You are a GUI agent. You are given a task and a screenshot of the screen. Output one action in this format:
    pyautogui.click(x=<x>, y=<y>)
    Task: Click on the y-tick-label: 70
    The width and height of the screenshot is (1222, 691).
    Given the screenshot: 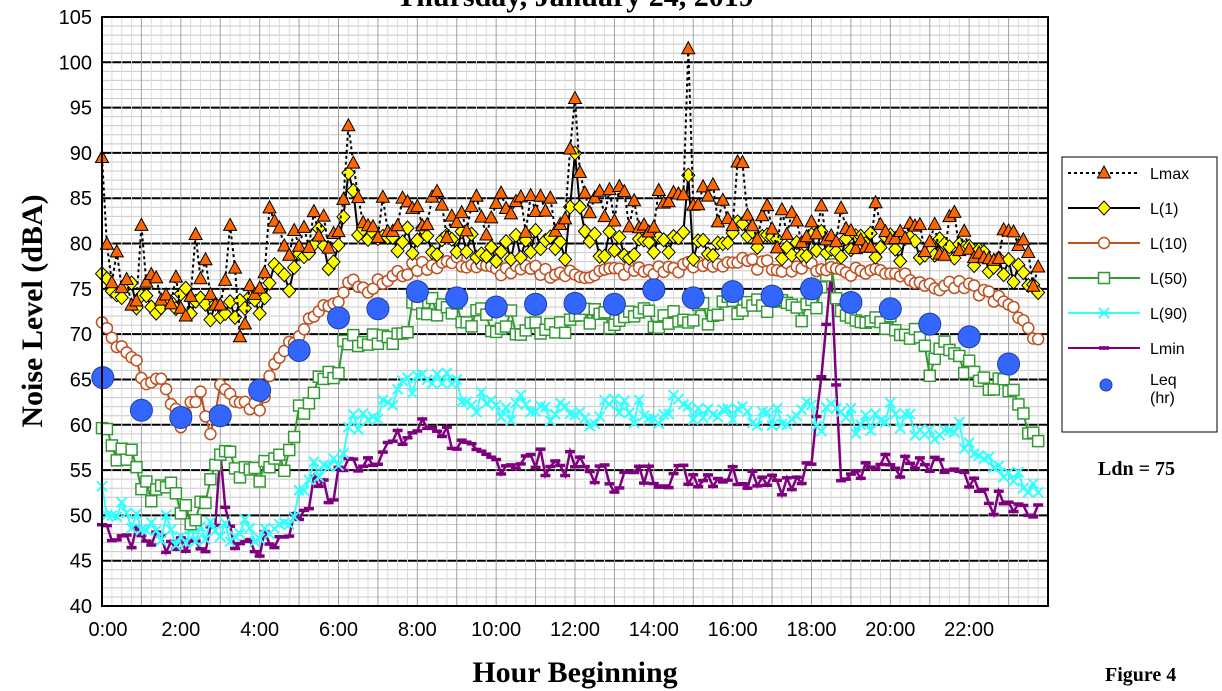 What is the action you would take?
    pyautogui.click(x=81, y=335)
    